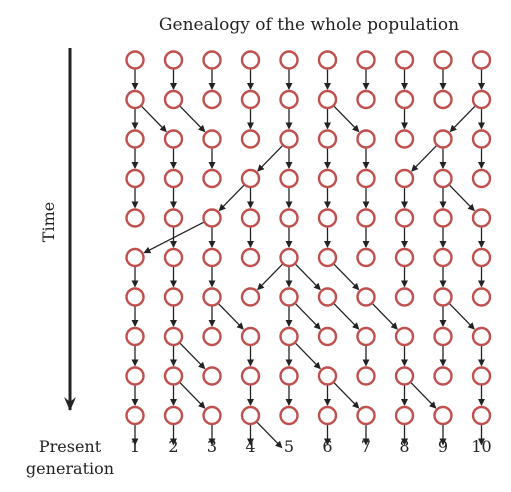 This screenshot has width=511, height=492. What do you see at coordinates (173, 446) in the screenshot?
I see `individual-label: 2` at bounding box center [173, 446].